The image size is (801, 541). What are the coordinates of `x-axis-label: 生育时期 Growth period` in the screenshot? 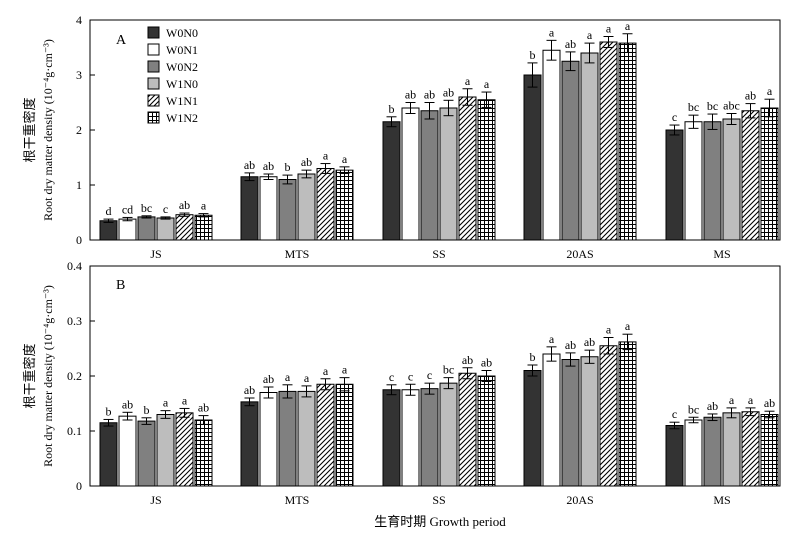 It's located at (440, 521).